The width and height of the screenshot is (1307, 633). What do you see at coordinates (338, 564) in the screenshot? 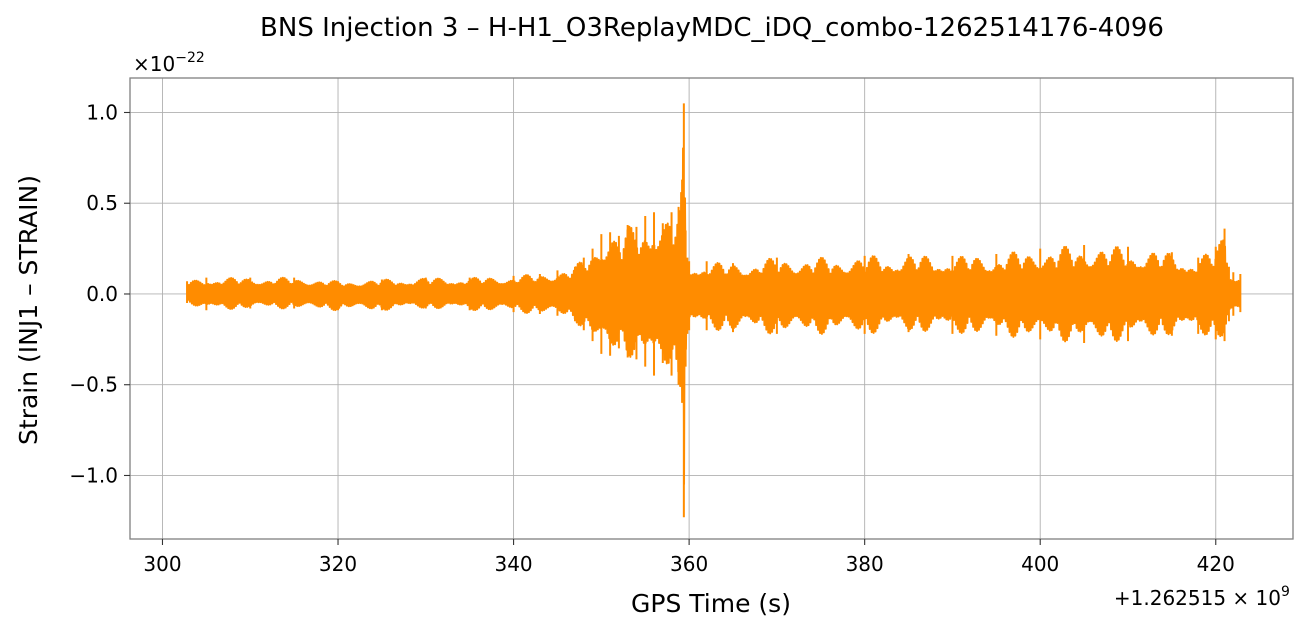
I see `x-tick-label: 320` at bounding box center [338, 564].